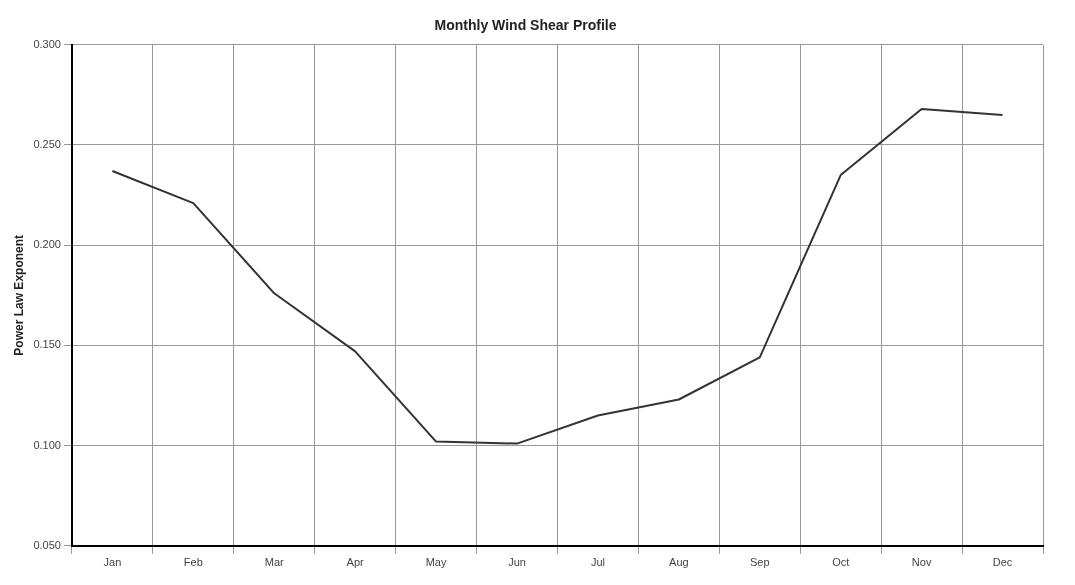 This screenshot has width=1075, height=585. What do you see at coordinates (436, 562) in the screenshot?
I see `x-tick-label: May` at bounding box center [436, 562].